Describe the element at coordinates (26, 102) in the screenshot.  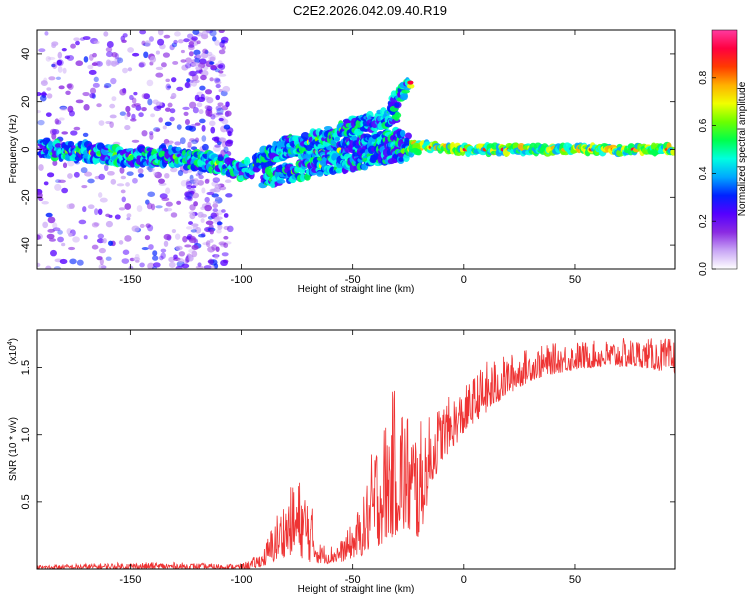
I see `y-tick-label: 20` at that location.